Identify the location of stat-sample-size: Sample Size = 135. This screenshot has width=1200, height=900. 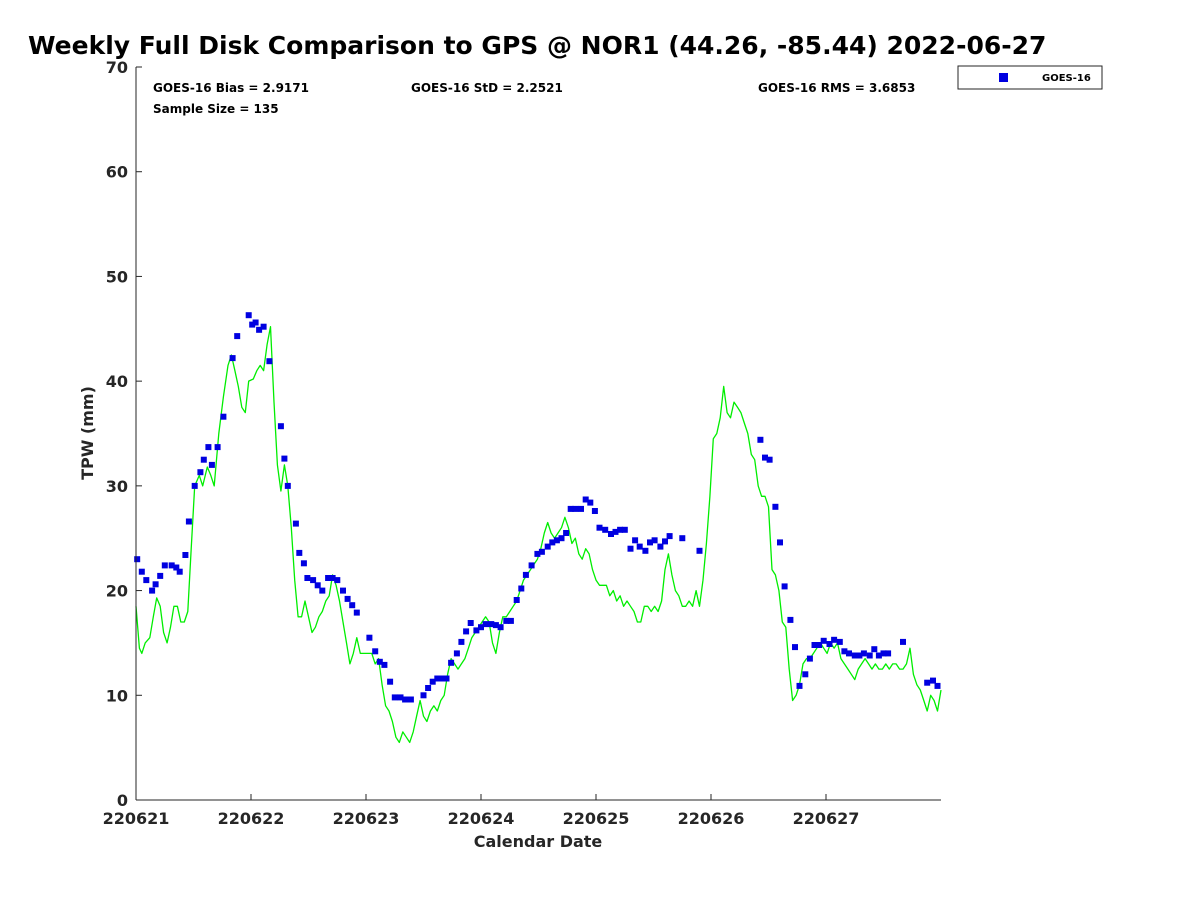
(216, 109).